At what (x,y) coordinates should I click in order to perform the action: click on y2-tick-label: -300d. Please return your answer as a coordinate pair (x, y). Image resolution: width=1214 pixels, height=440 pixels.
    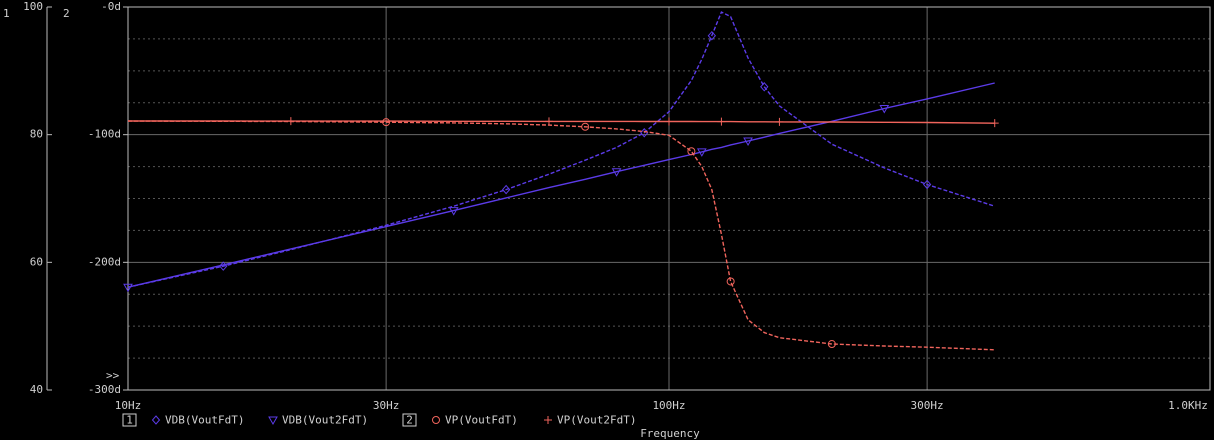
    Looking at the image, I should click on (104, 389).